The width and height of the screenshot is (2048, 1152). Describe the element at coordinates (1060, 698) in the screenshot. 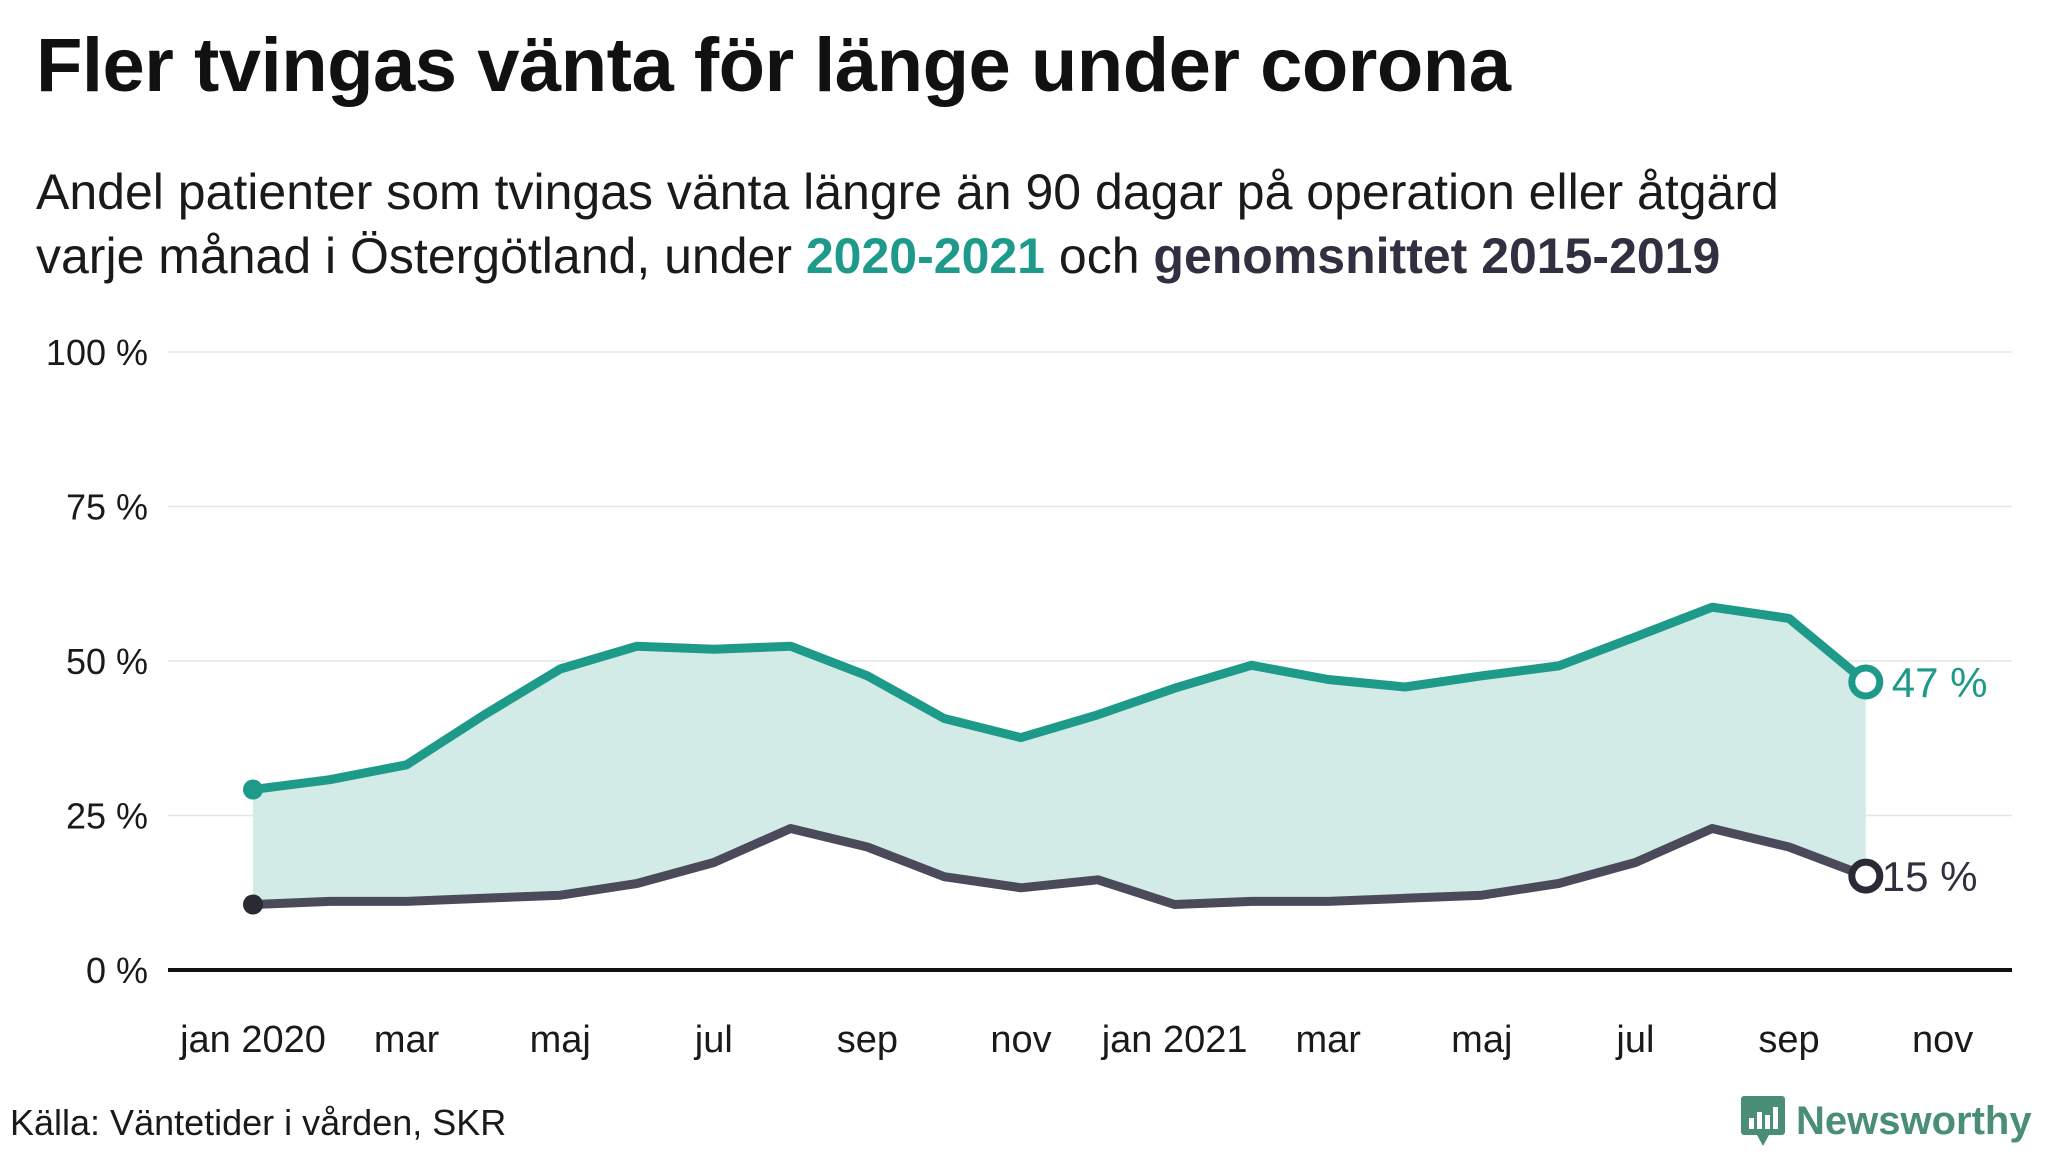

I see `series-line-2020-2021` at that location.